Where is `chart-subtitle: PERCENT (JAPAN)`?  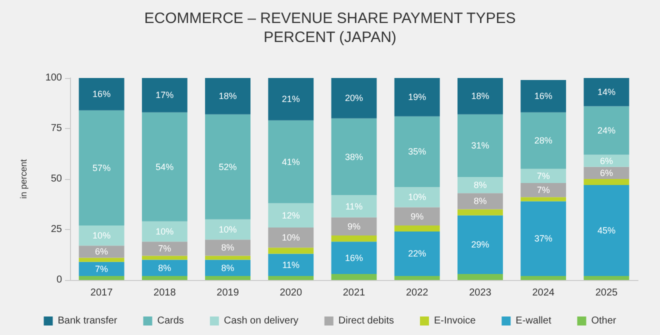 chart-subtitle: PERCENT (JAPAN) is located at coordinates (330, 37).